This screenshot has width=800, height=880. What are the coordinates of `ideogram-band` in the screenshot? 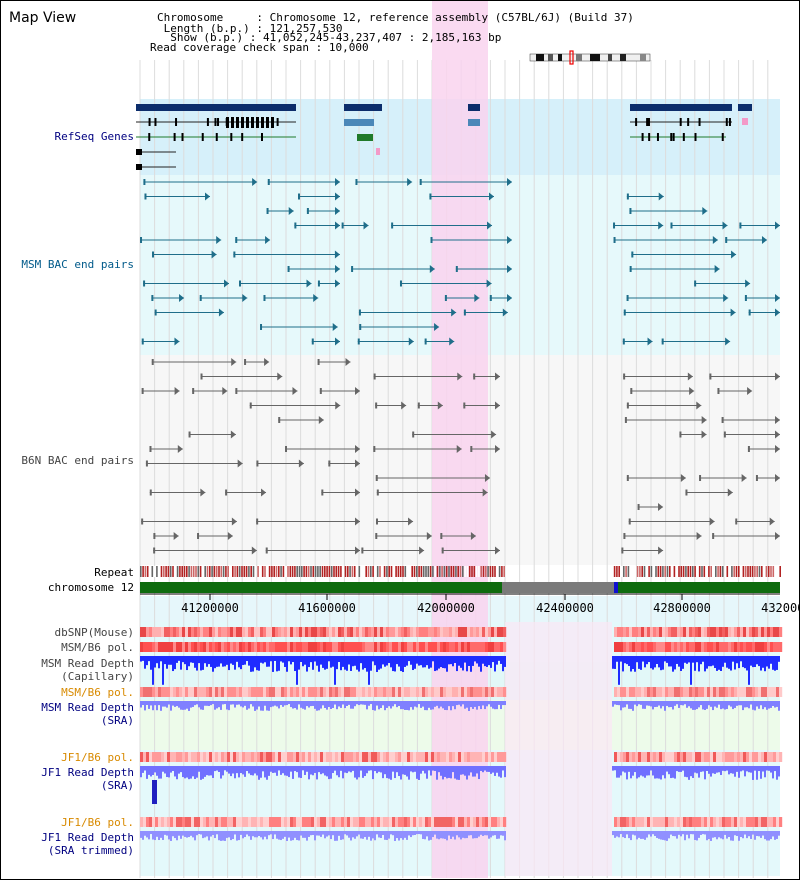 It's located at (623, 57).